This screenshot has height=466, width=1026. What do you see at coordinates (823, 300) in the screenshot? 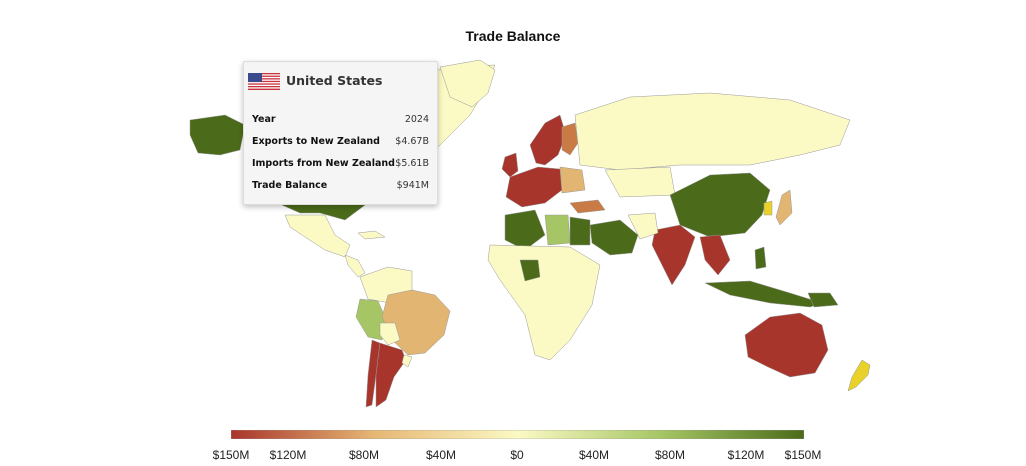
I see `country-papua-new-guinea` at bounding box center [823, 300].